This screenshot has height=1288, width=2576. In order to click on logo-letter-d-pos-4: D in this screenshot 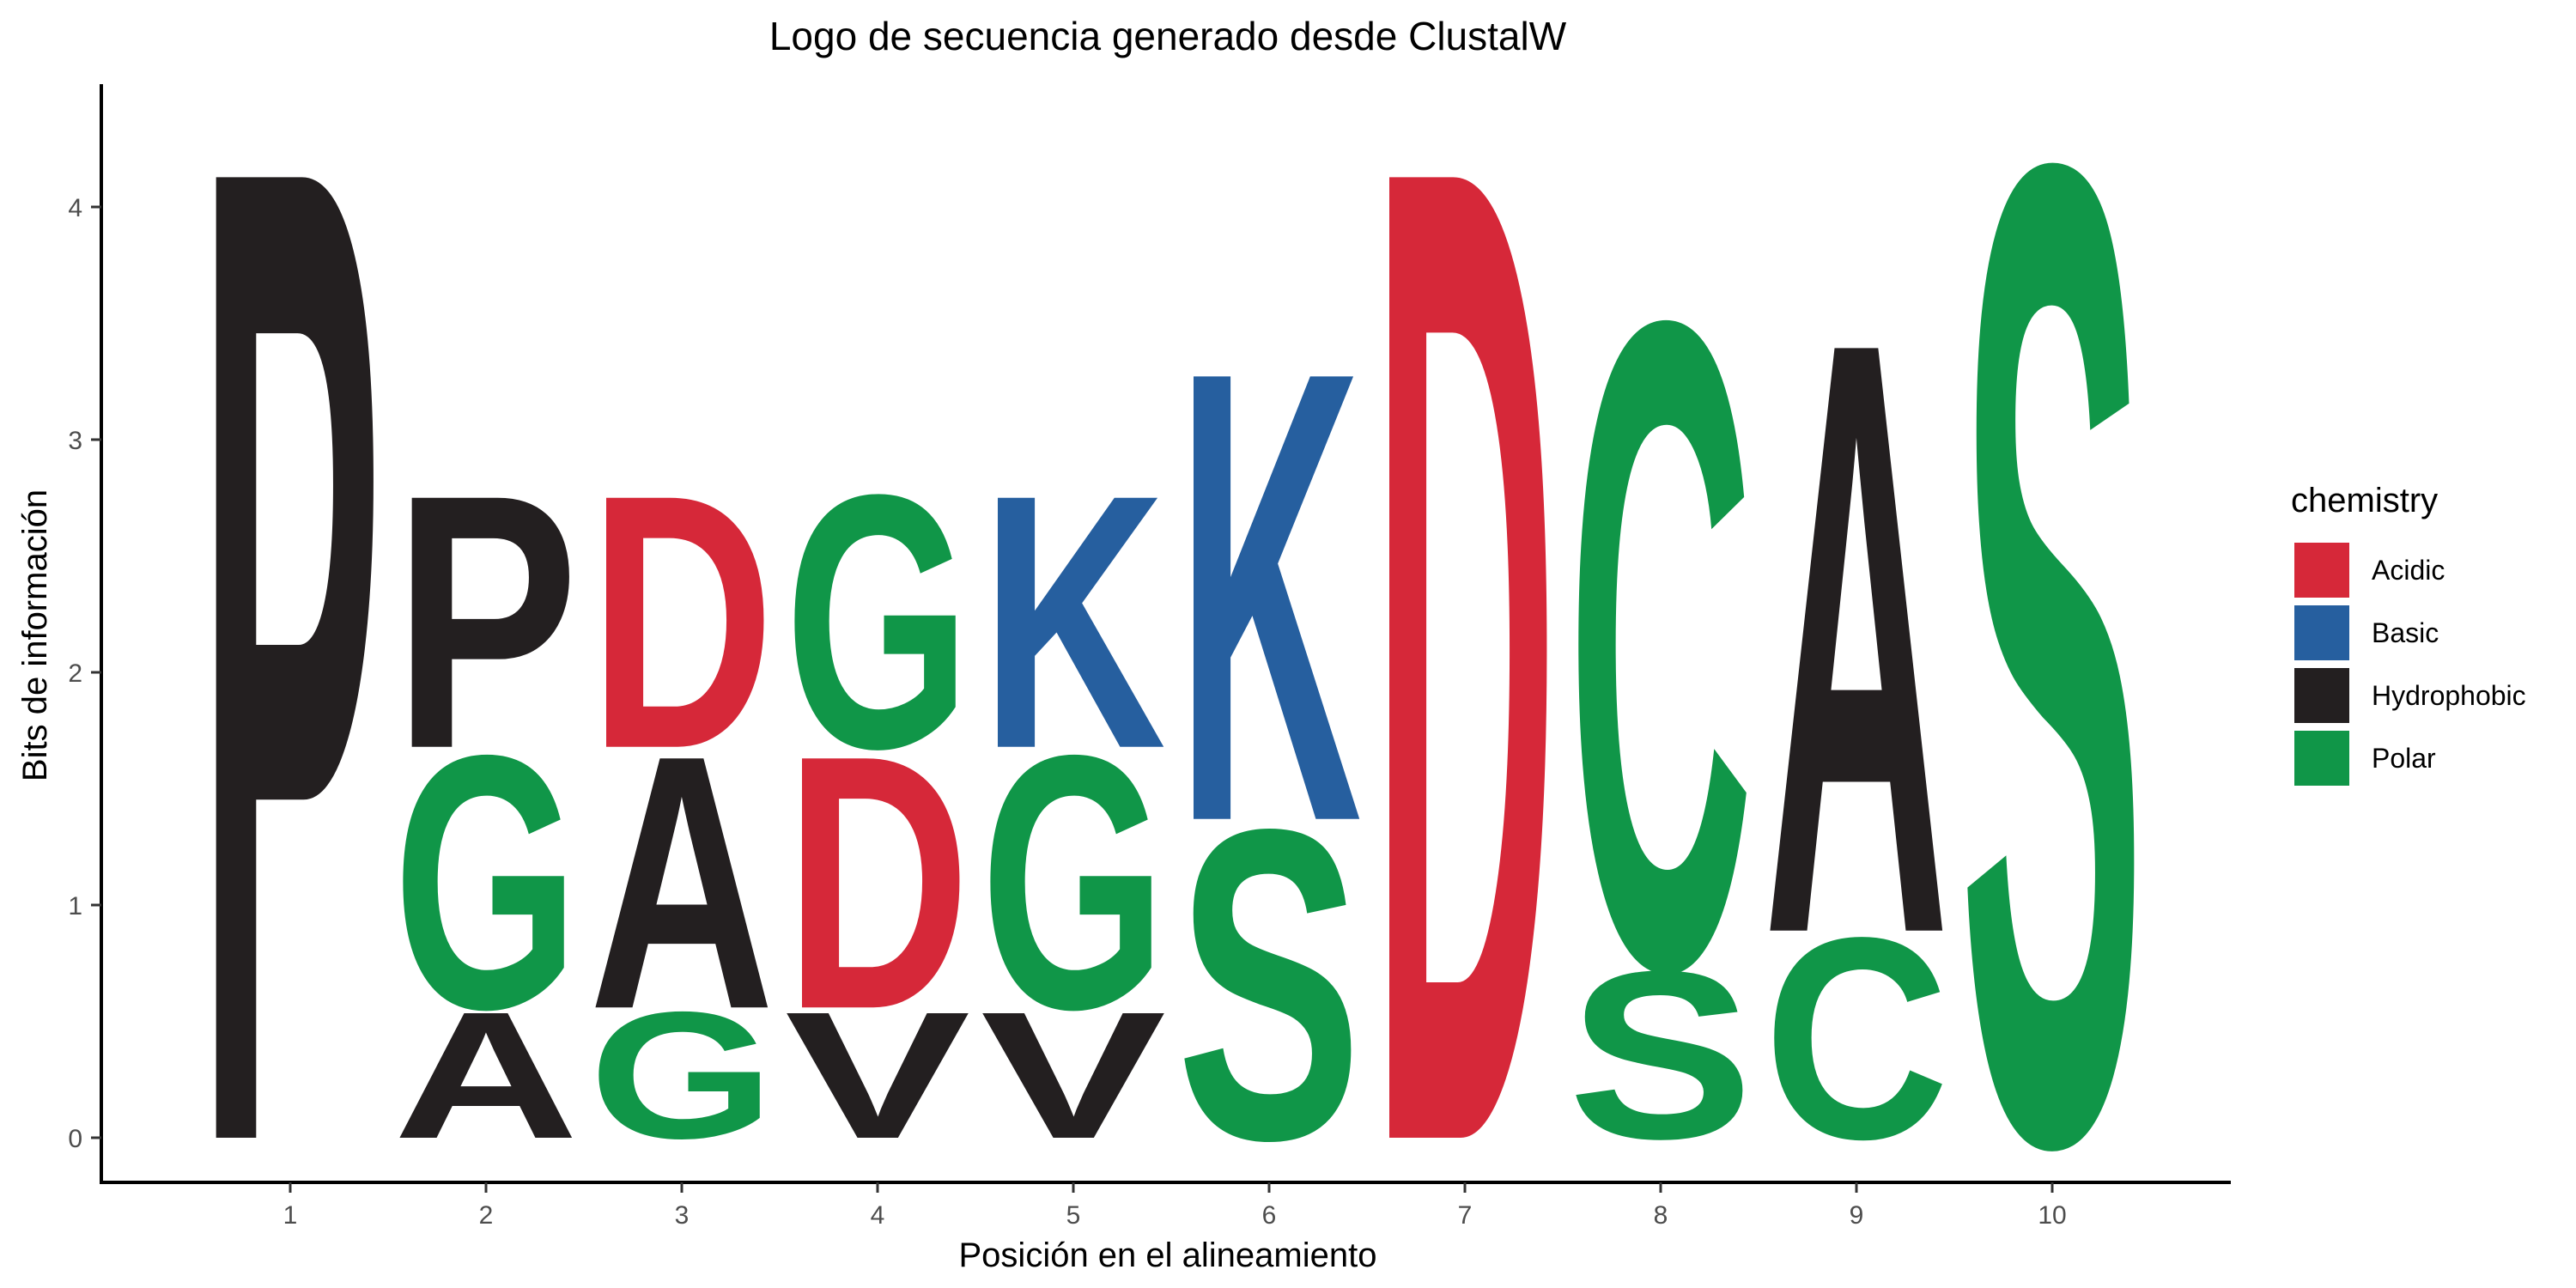, I will do `click(878, 883)`.